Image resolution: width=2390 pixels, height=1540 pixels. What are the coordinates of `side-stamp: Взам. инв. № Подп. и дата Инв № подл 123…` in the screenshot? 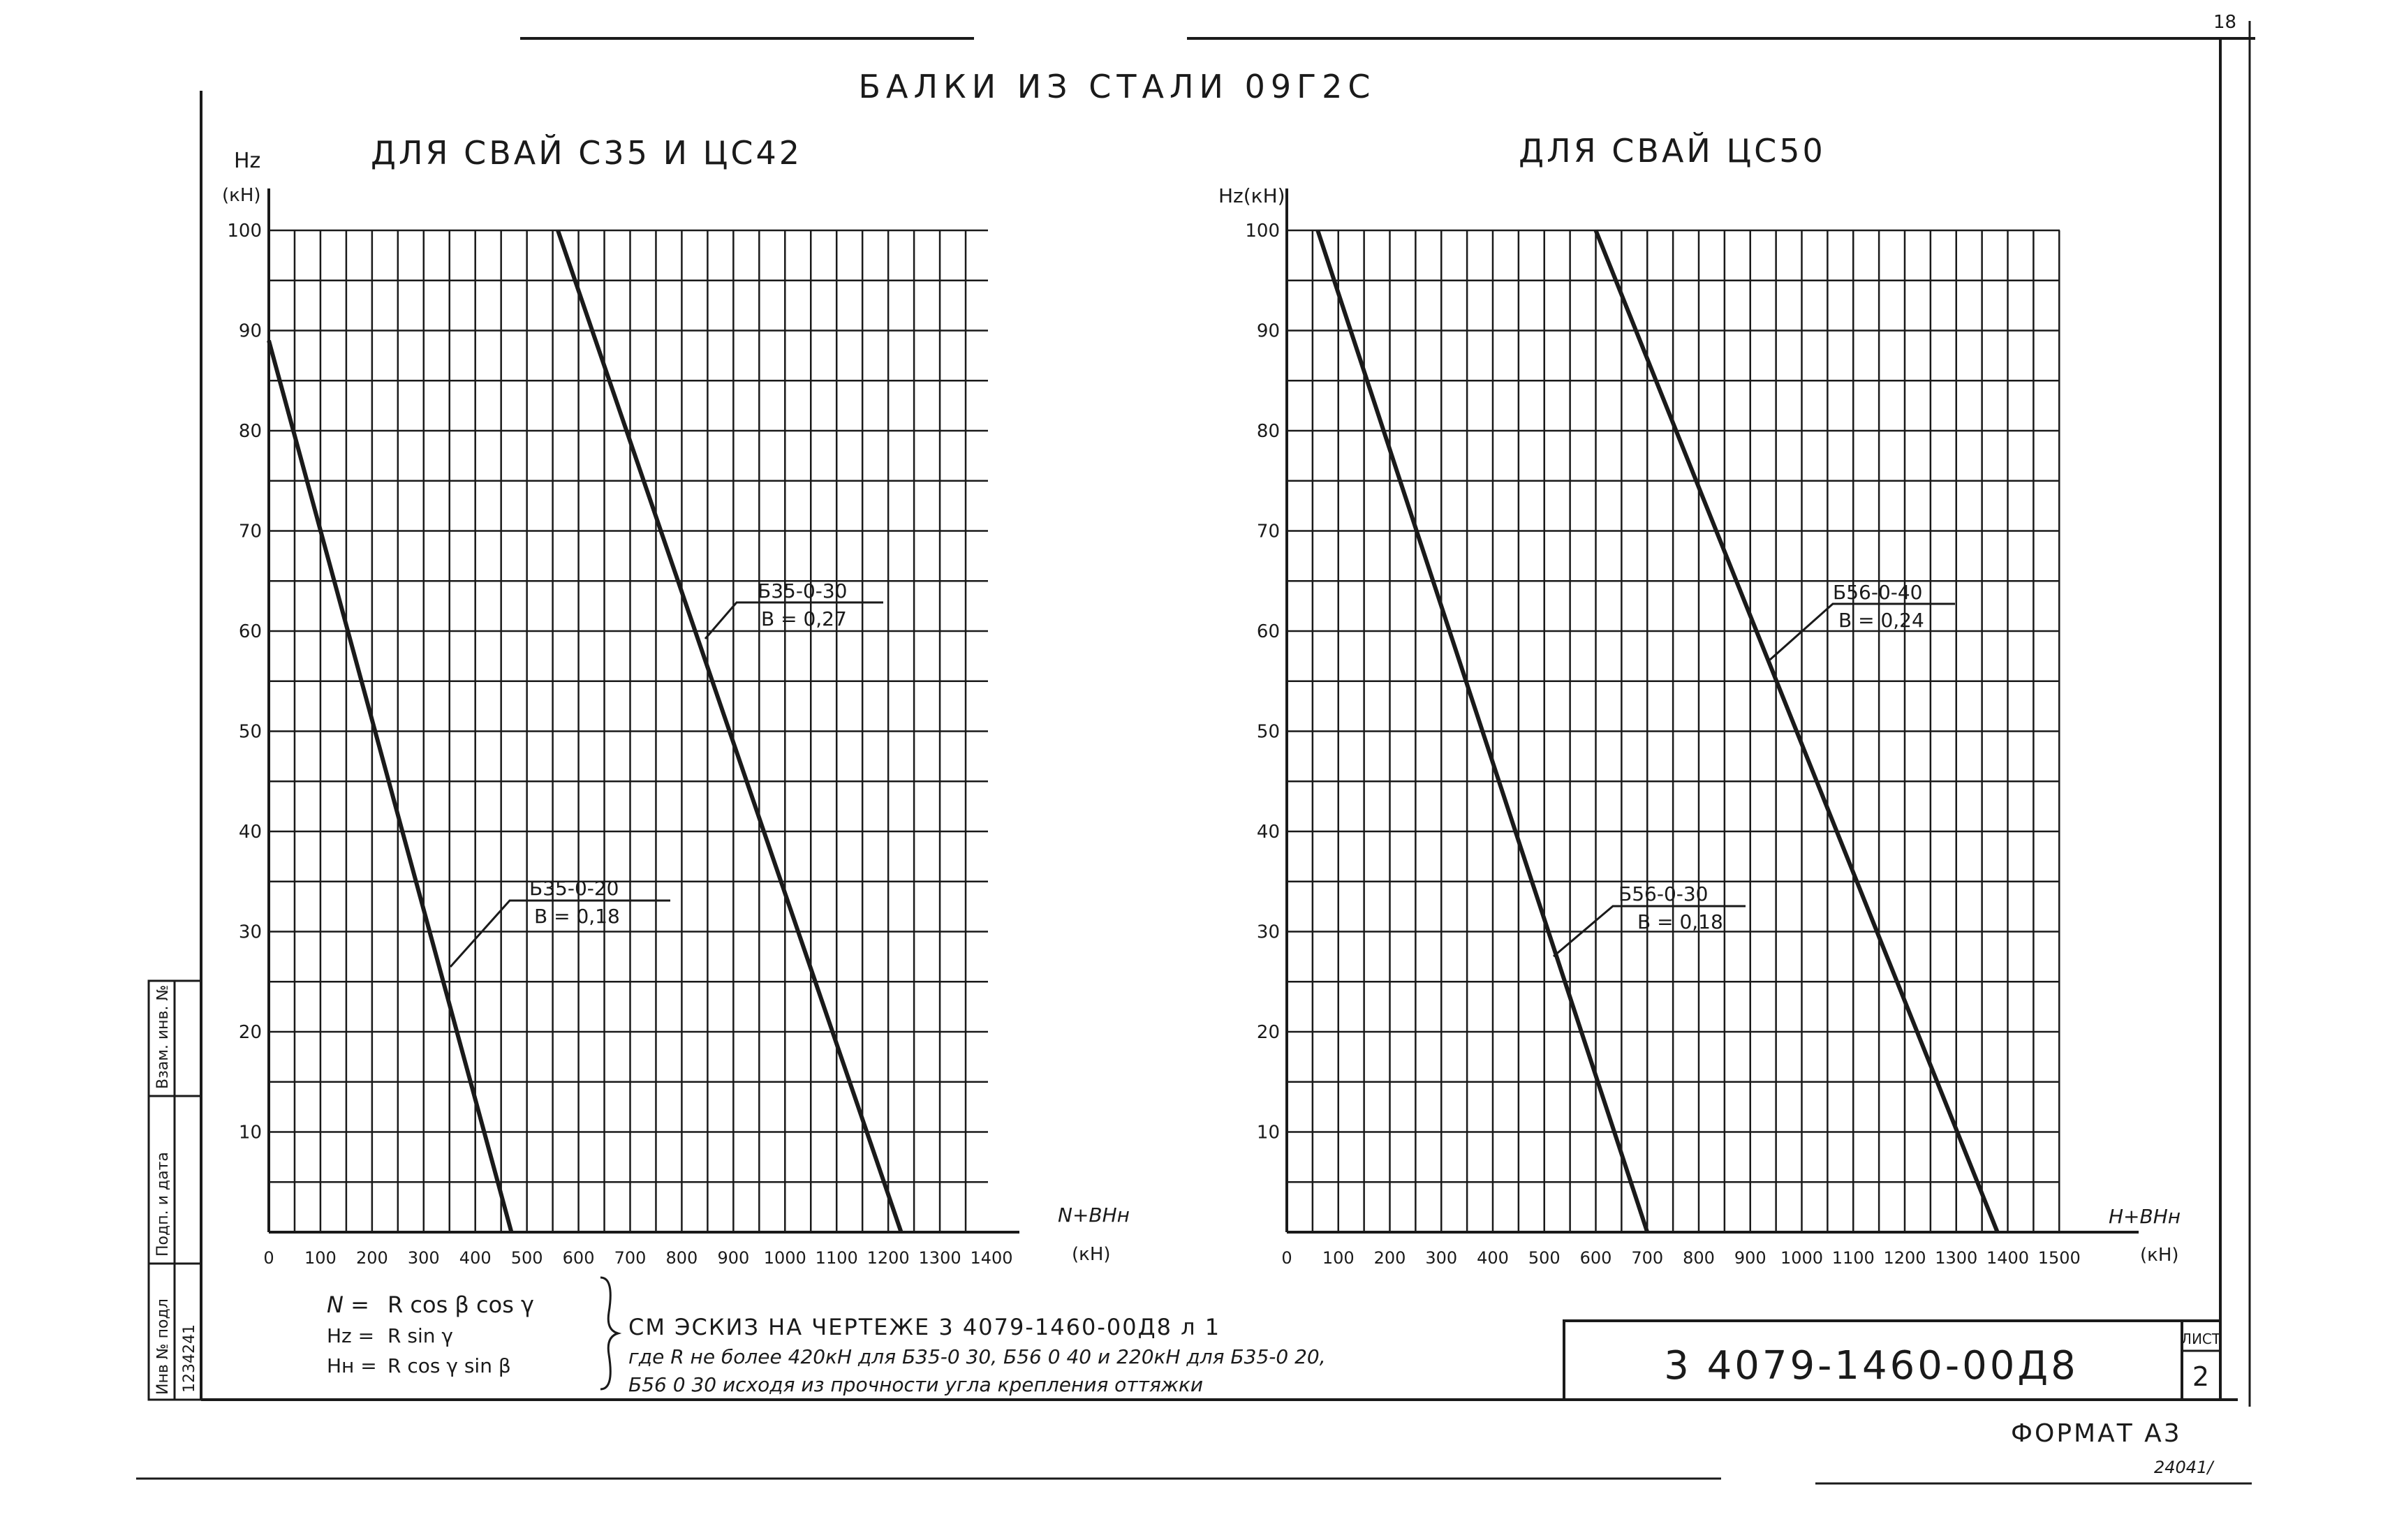 It's located at (174, 1190).